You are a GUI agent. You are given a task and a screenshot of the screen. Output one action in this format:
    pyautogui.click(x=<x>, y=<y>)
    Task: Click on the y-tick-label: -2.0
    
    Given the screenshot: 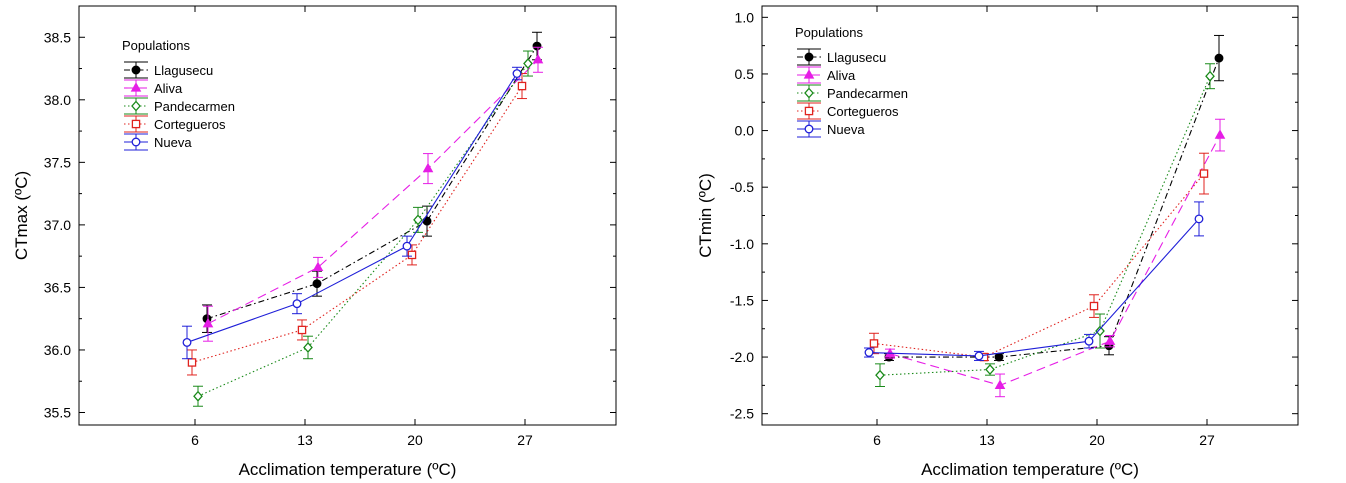 What is the action you would take?
    pyautogui.click(x=742, y=357)
    